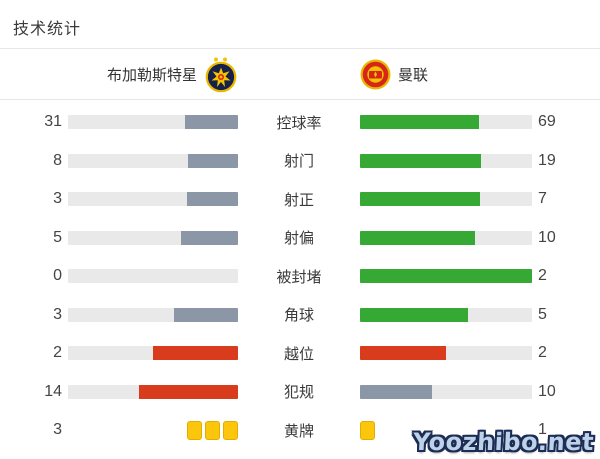 The height and width of the screenshot is (459, 600). I want to click on away-team-name: 曼联, so click(413, 75).